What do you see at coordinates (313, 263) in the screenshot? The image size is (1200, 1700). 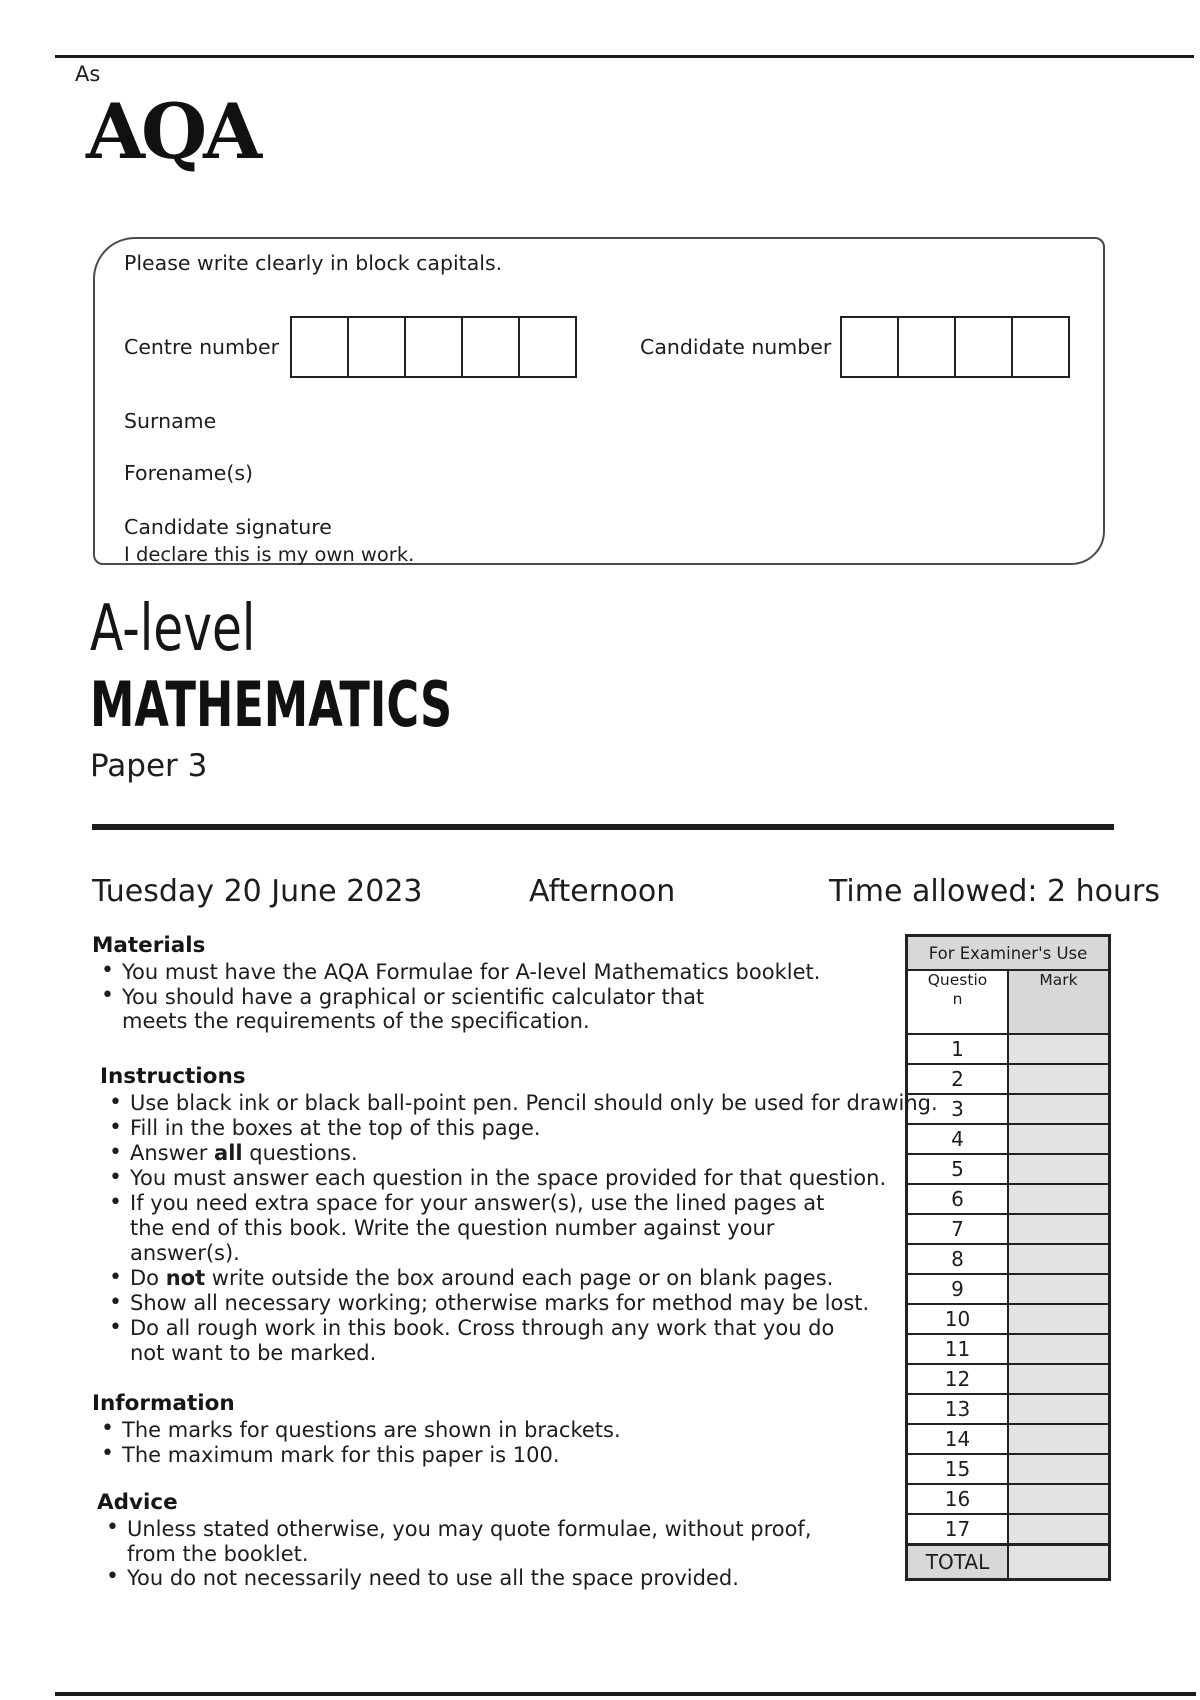 I see `block-capitals-instruction: Please write clearly in block capitals.` at bounding box center [313, 263].